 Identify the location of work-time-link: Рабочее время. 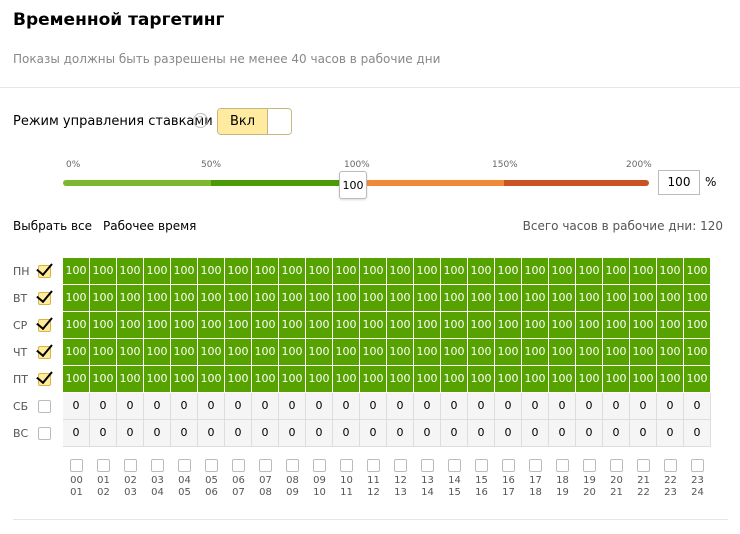
(150, 226).